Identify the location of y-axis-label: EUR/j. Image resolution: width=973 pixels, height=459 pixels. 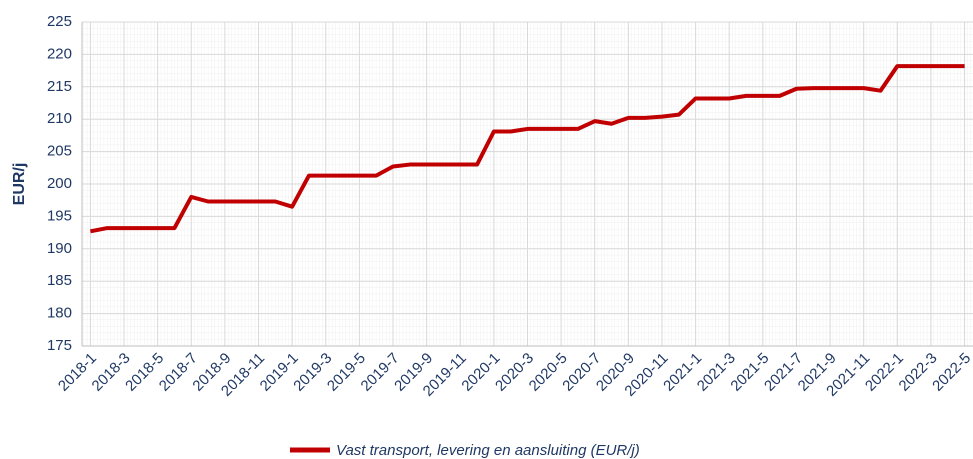
(19, 184).